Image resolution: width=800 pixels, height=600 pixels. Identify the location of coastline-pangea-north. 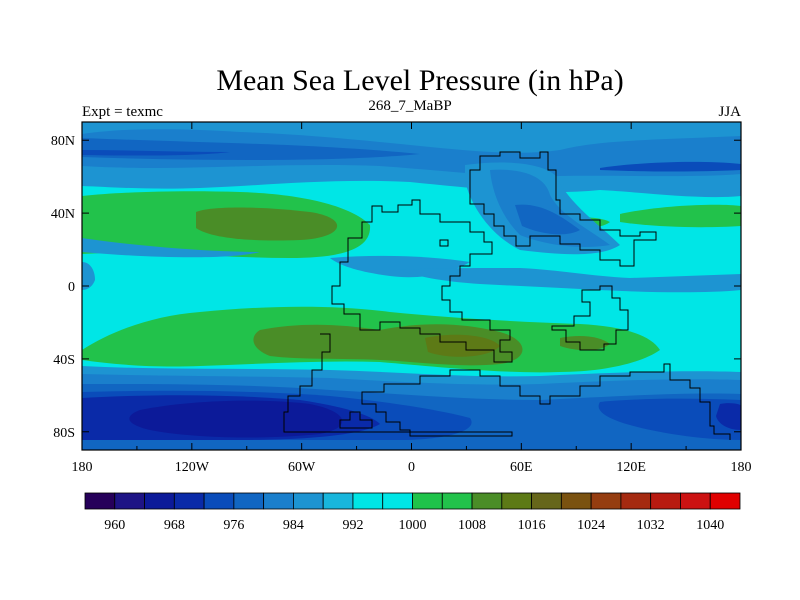
(563, 209).